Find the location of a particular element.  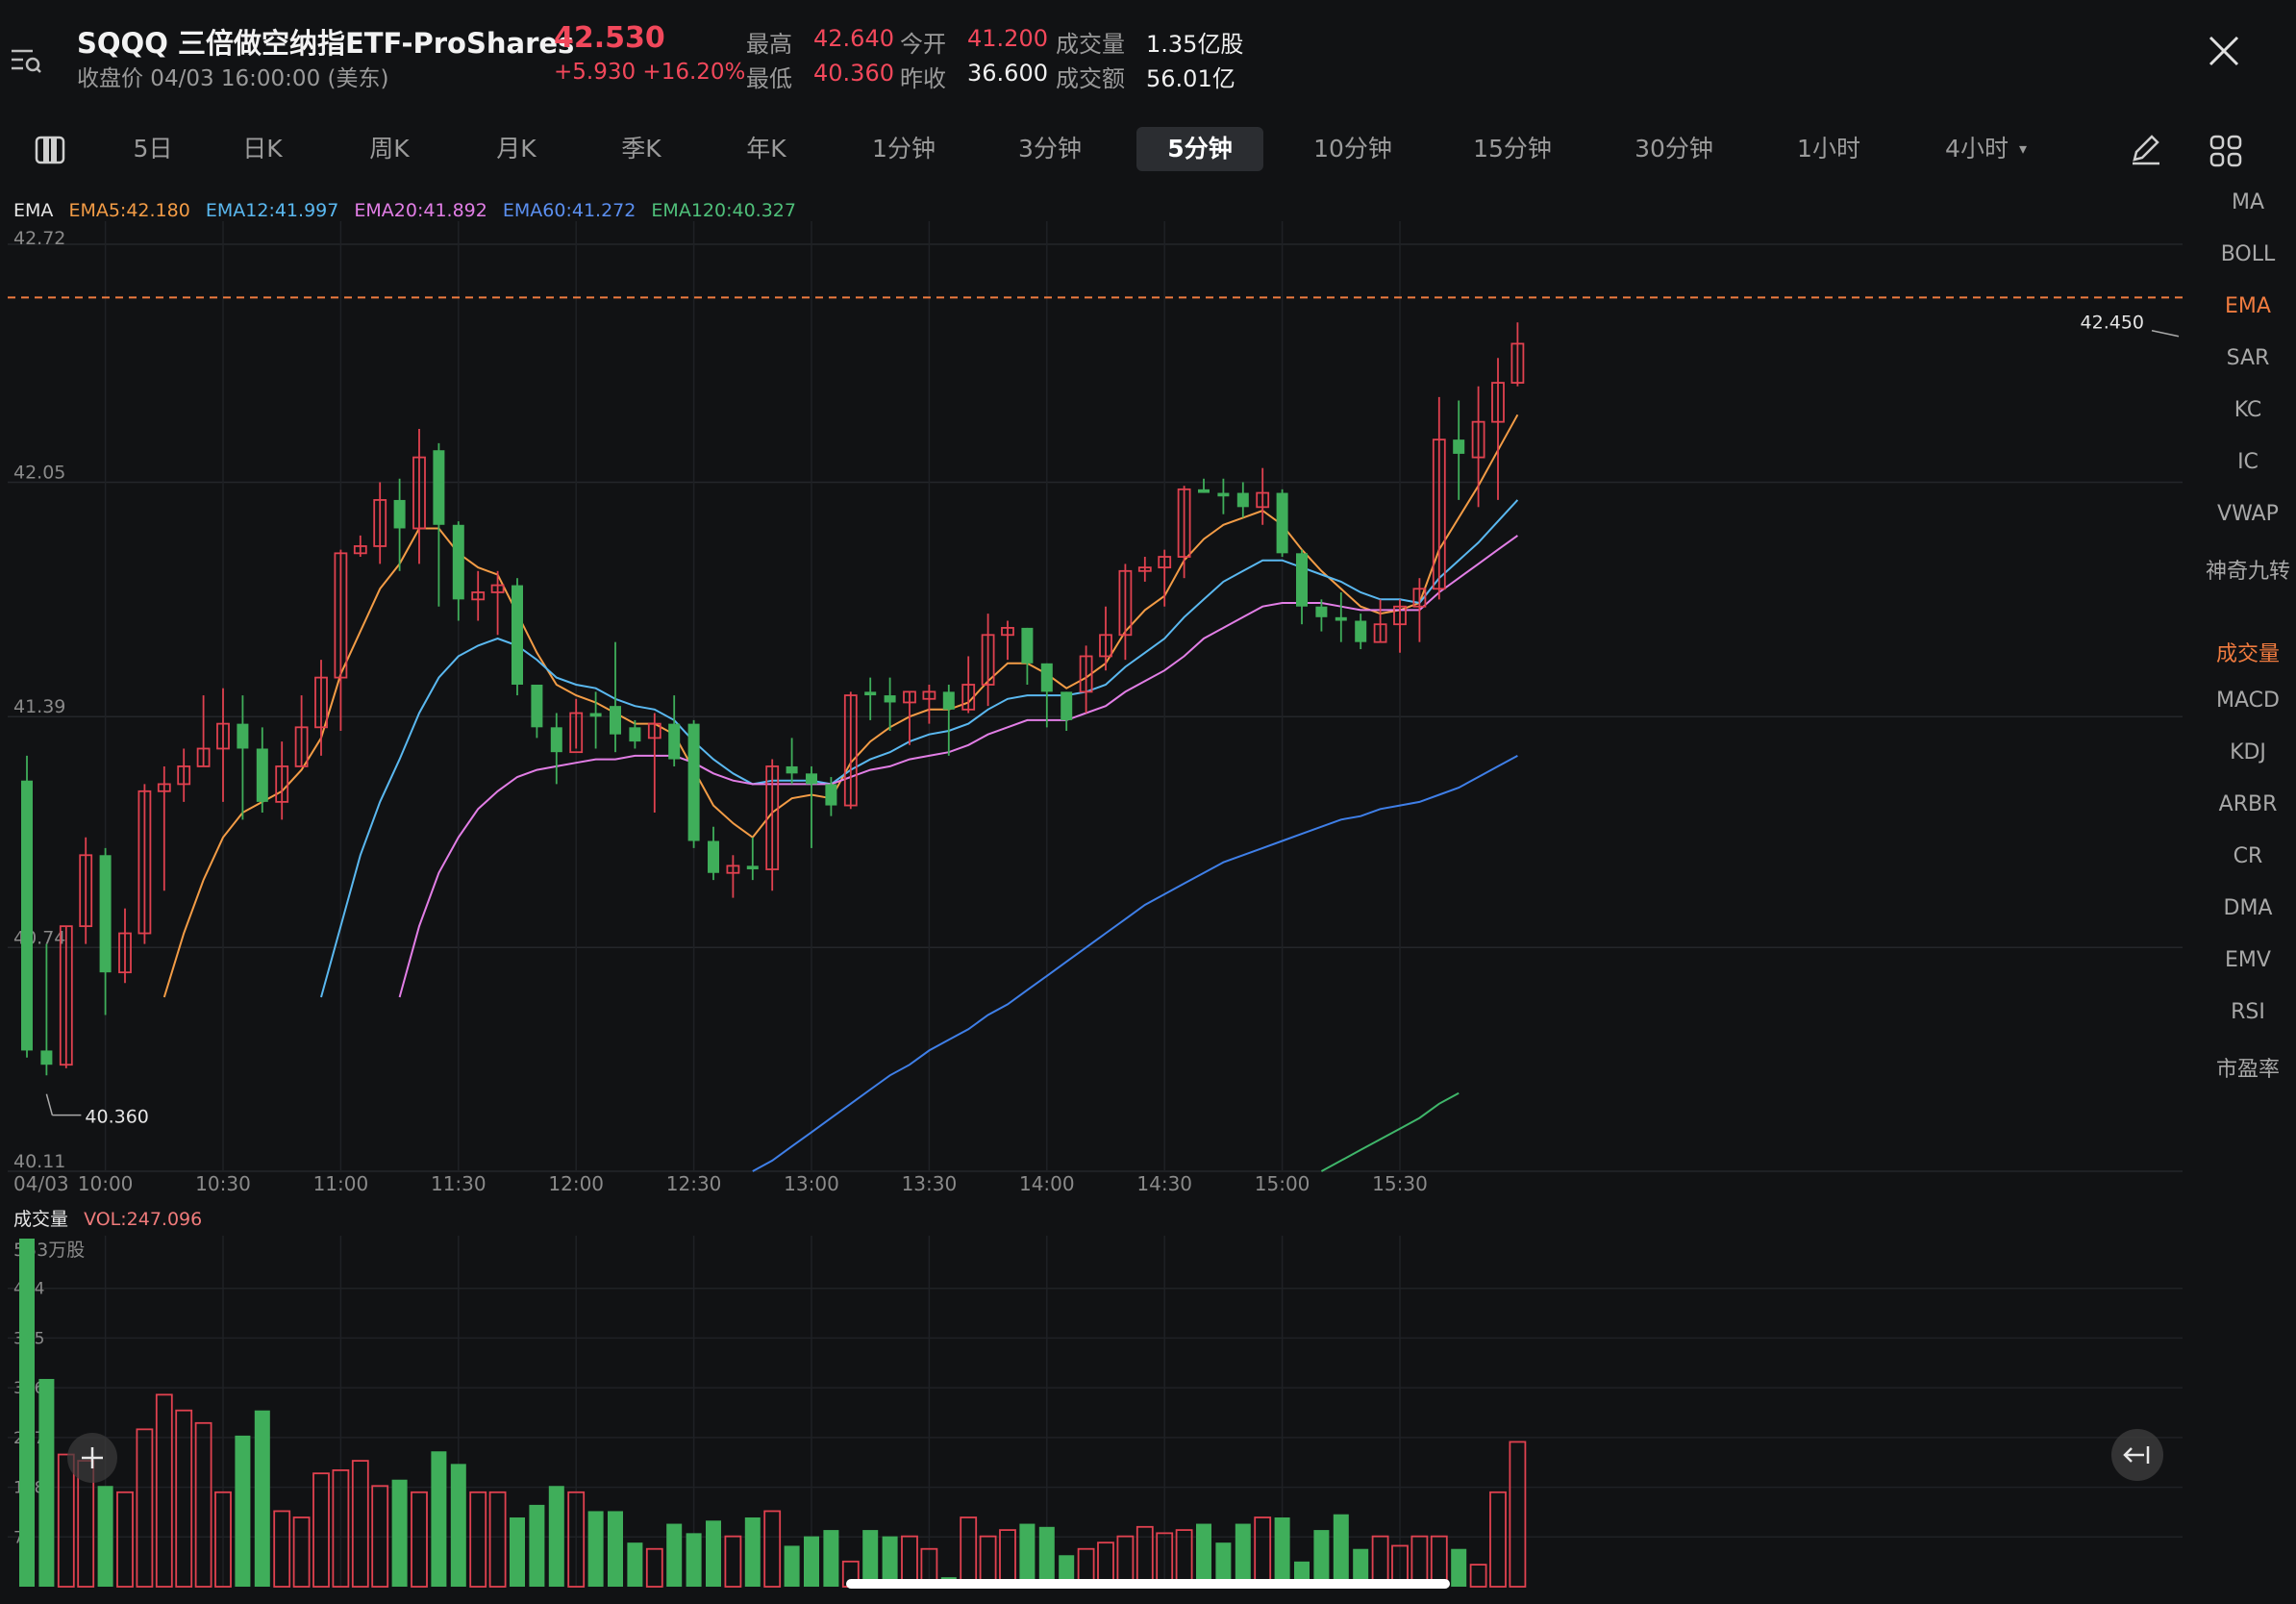

indicator-cr: CR is located at coordinates (2248, 856).